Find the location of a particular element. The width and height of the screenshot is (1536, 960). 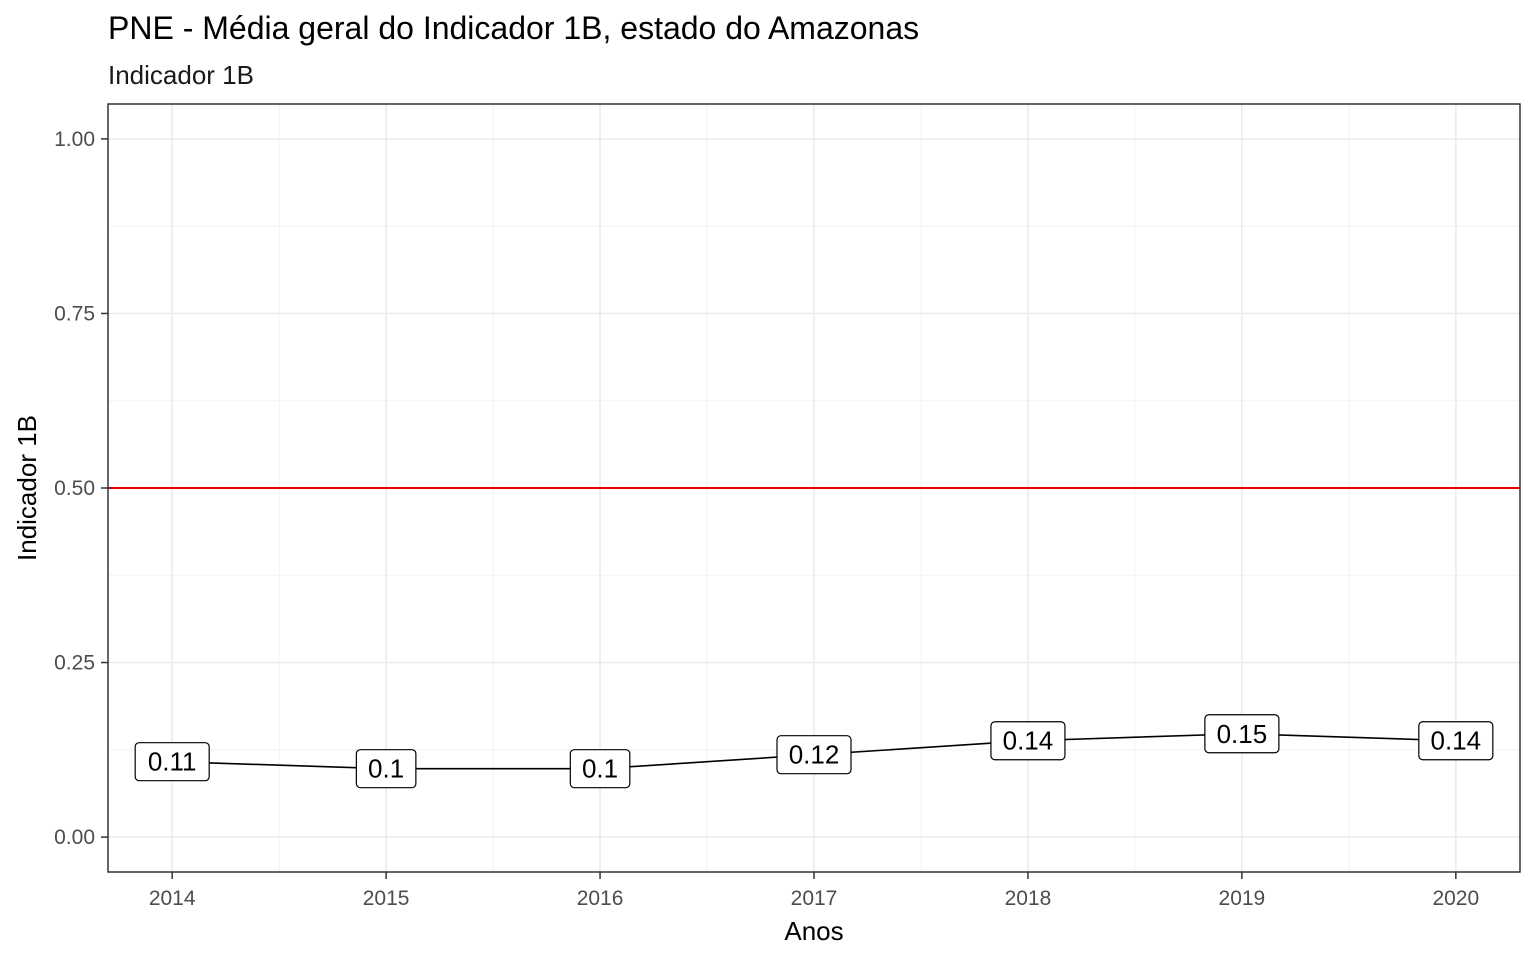

data-label-text: 0.15 is located at coordinates (1242, 734).